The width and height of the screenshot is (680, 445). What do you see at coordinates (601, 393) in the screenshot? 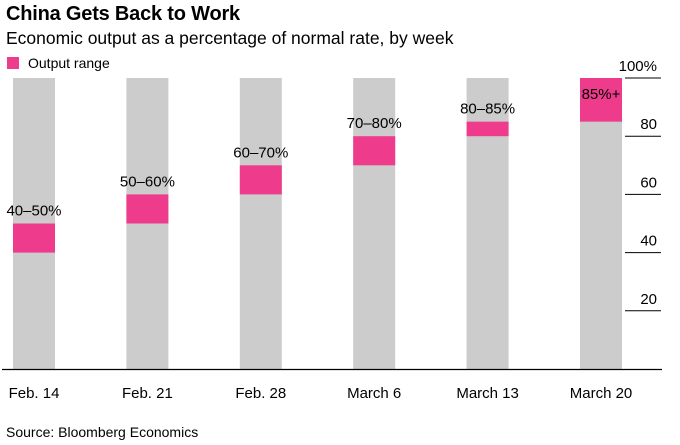
I see `x-tick-label: March 20` at bounding box center [601, 393].